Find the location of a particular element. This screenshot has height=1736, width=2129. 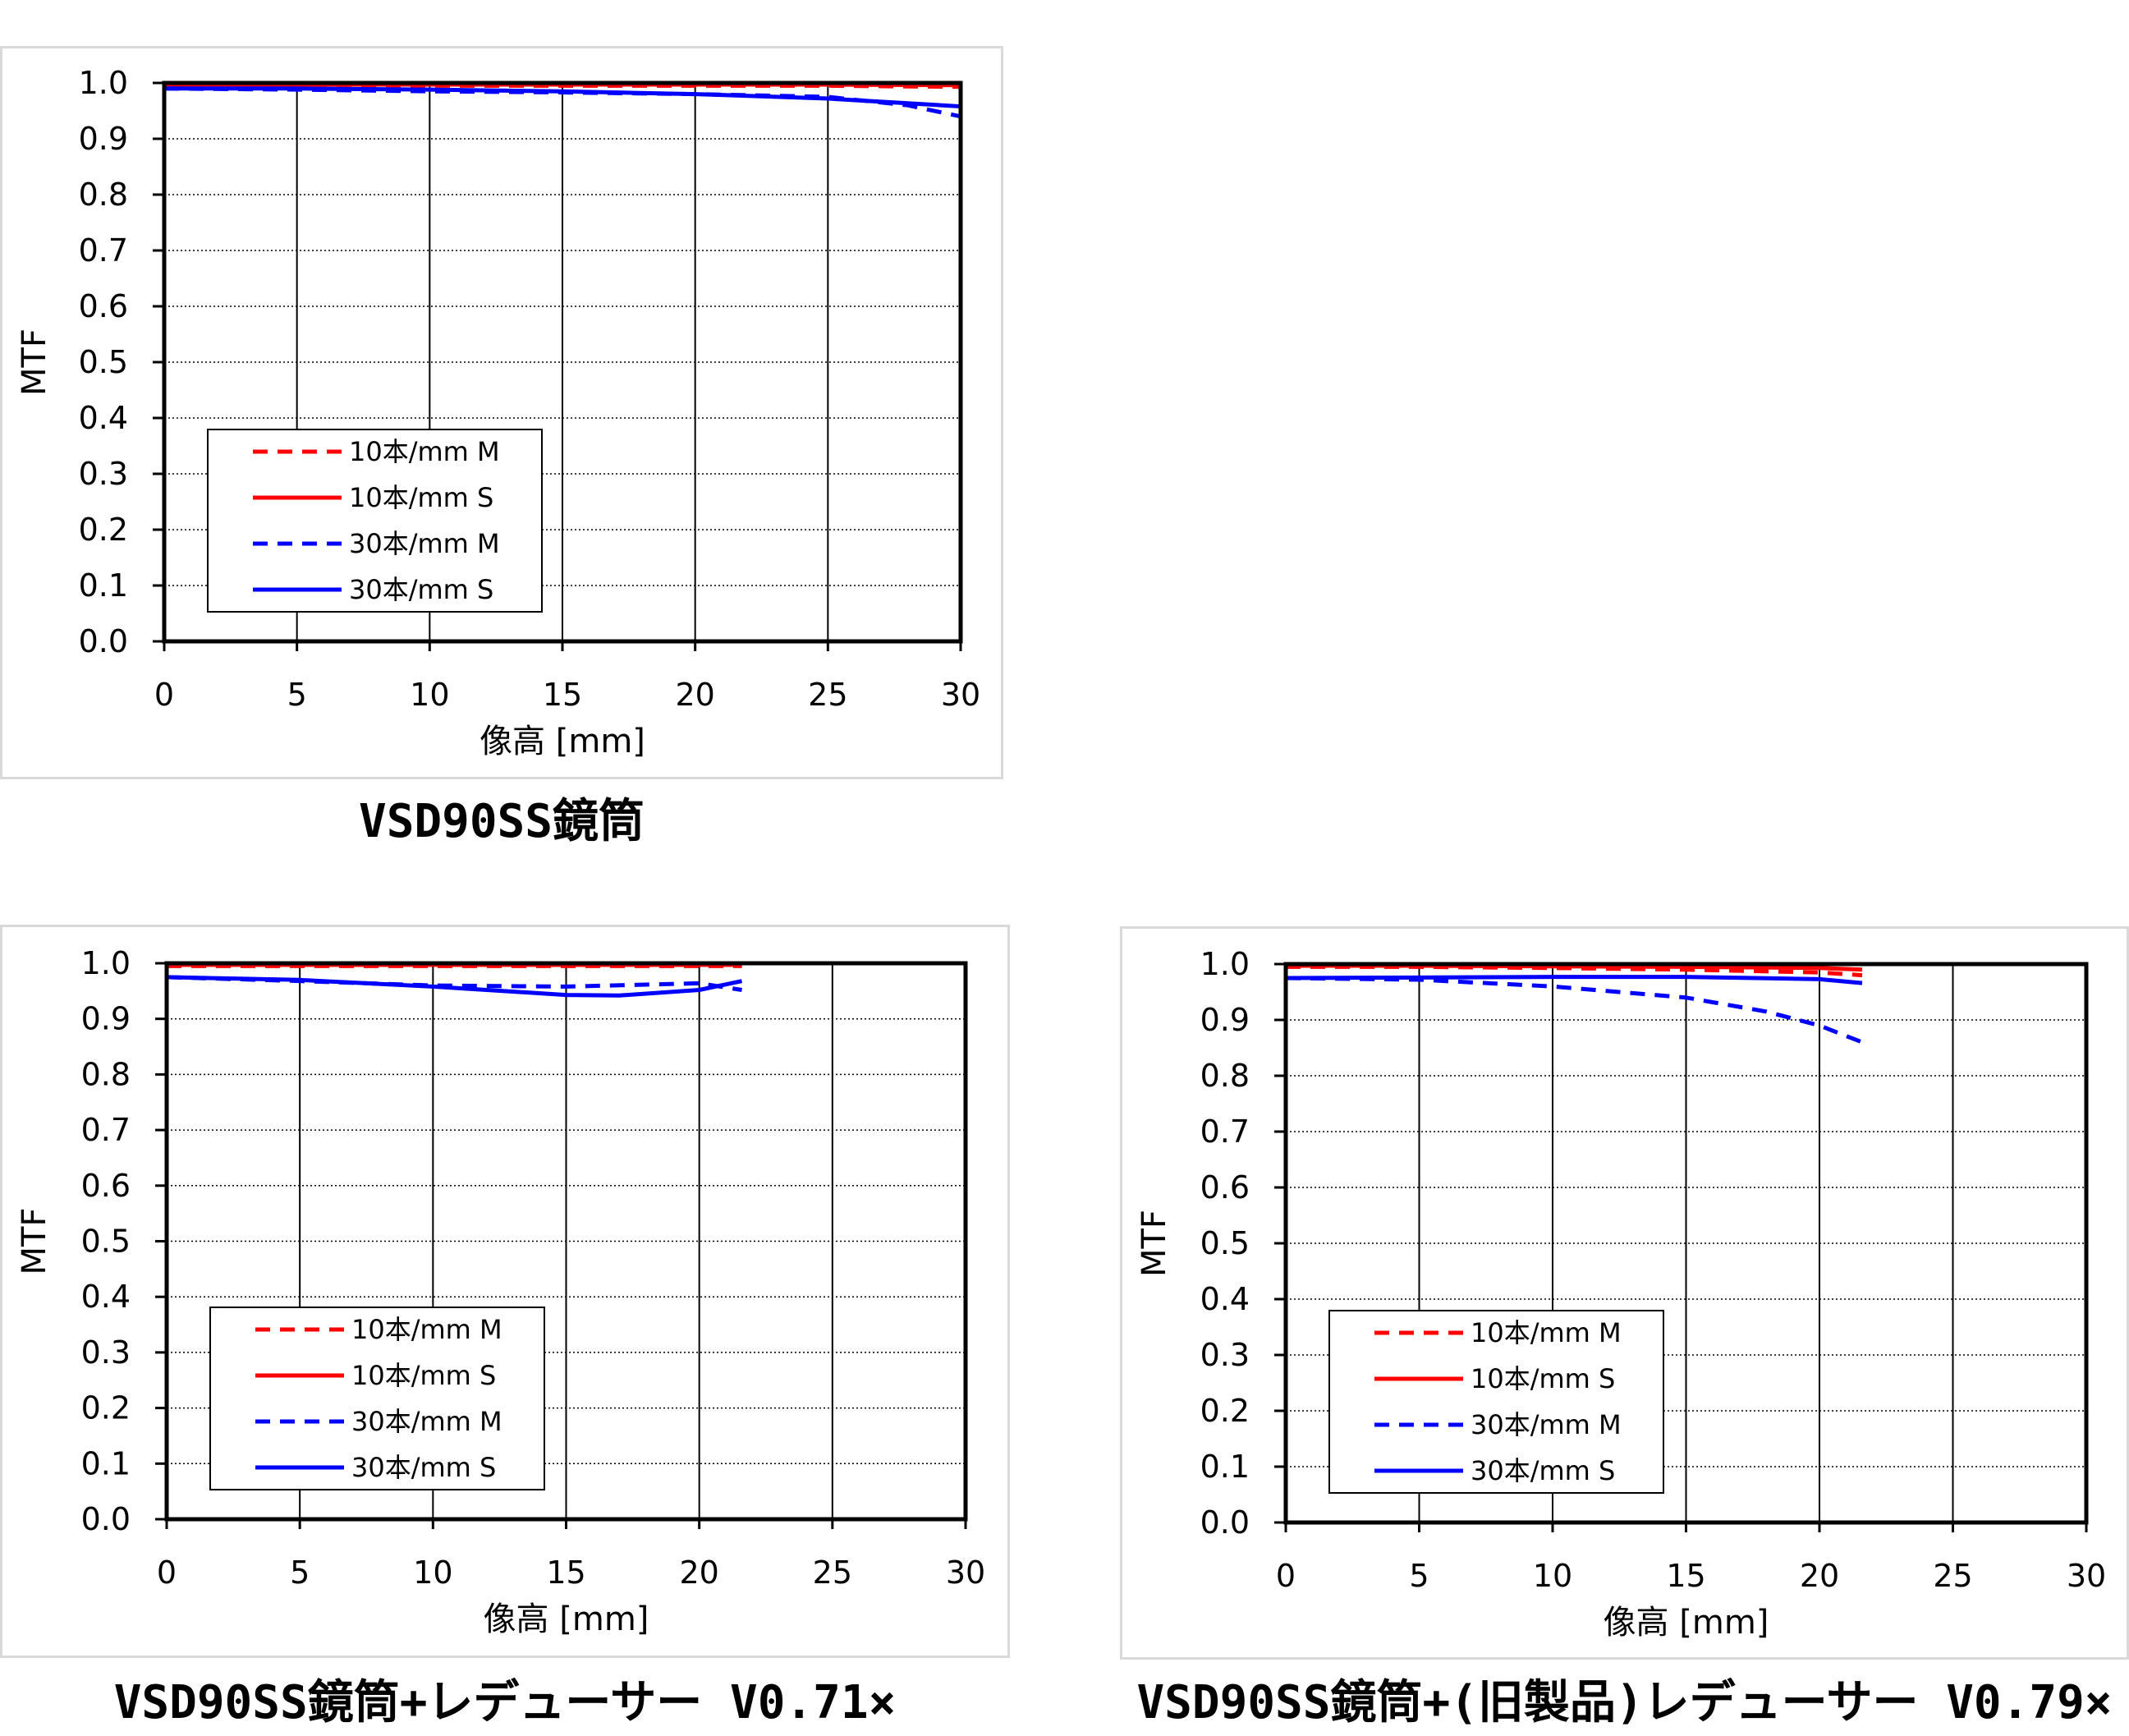

chart-title: VSD90SS鏡筒 is located at coordinates (501, 821).